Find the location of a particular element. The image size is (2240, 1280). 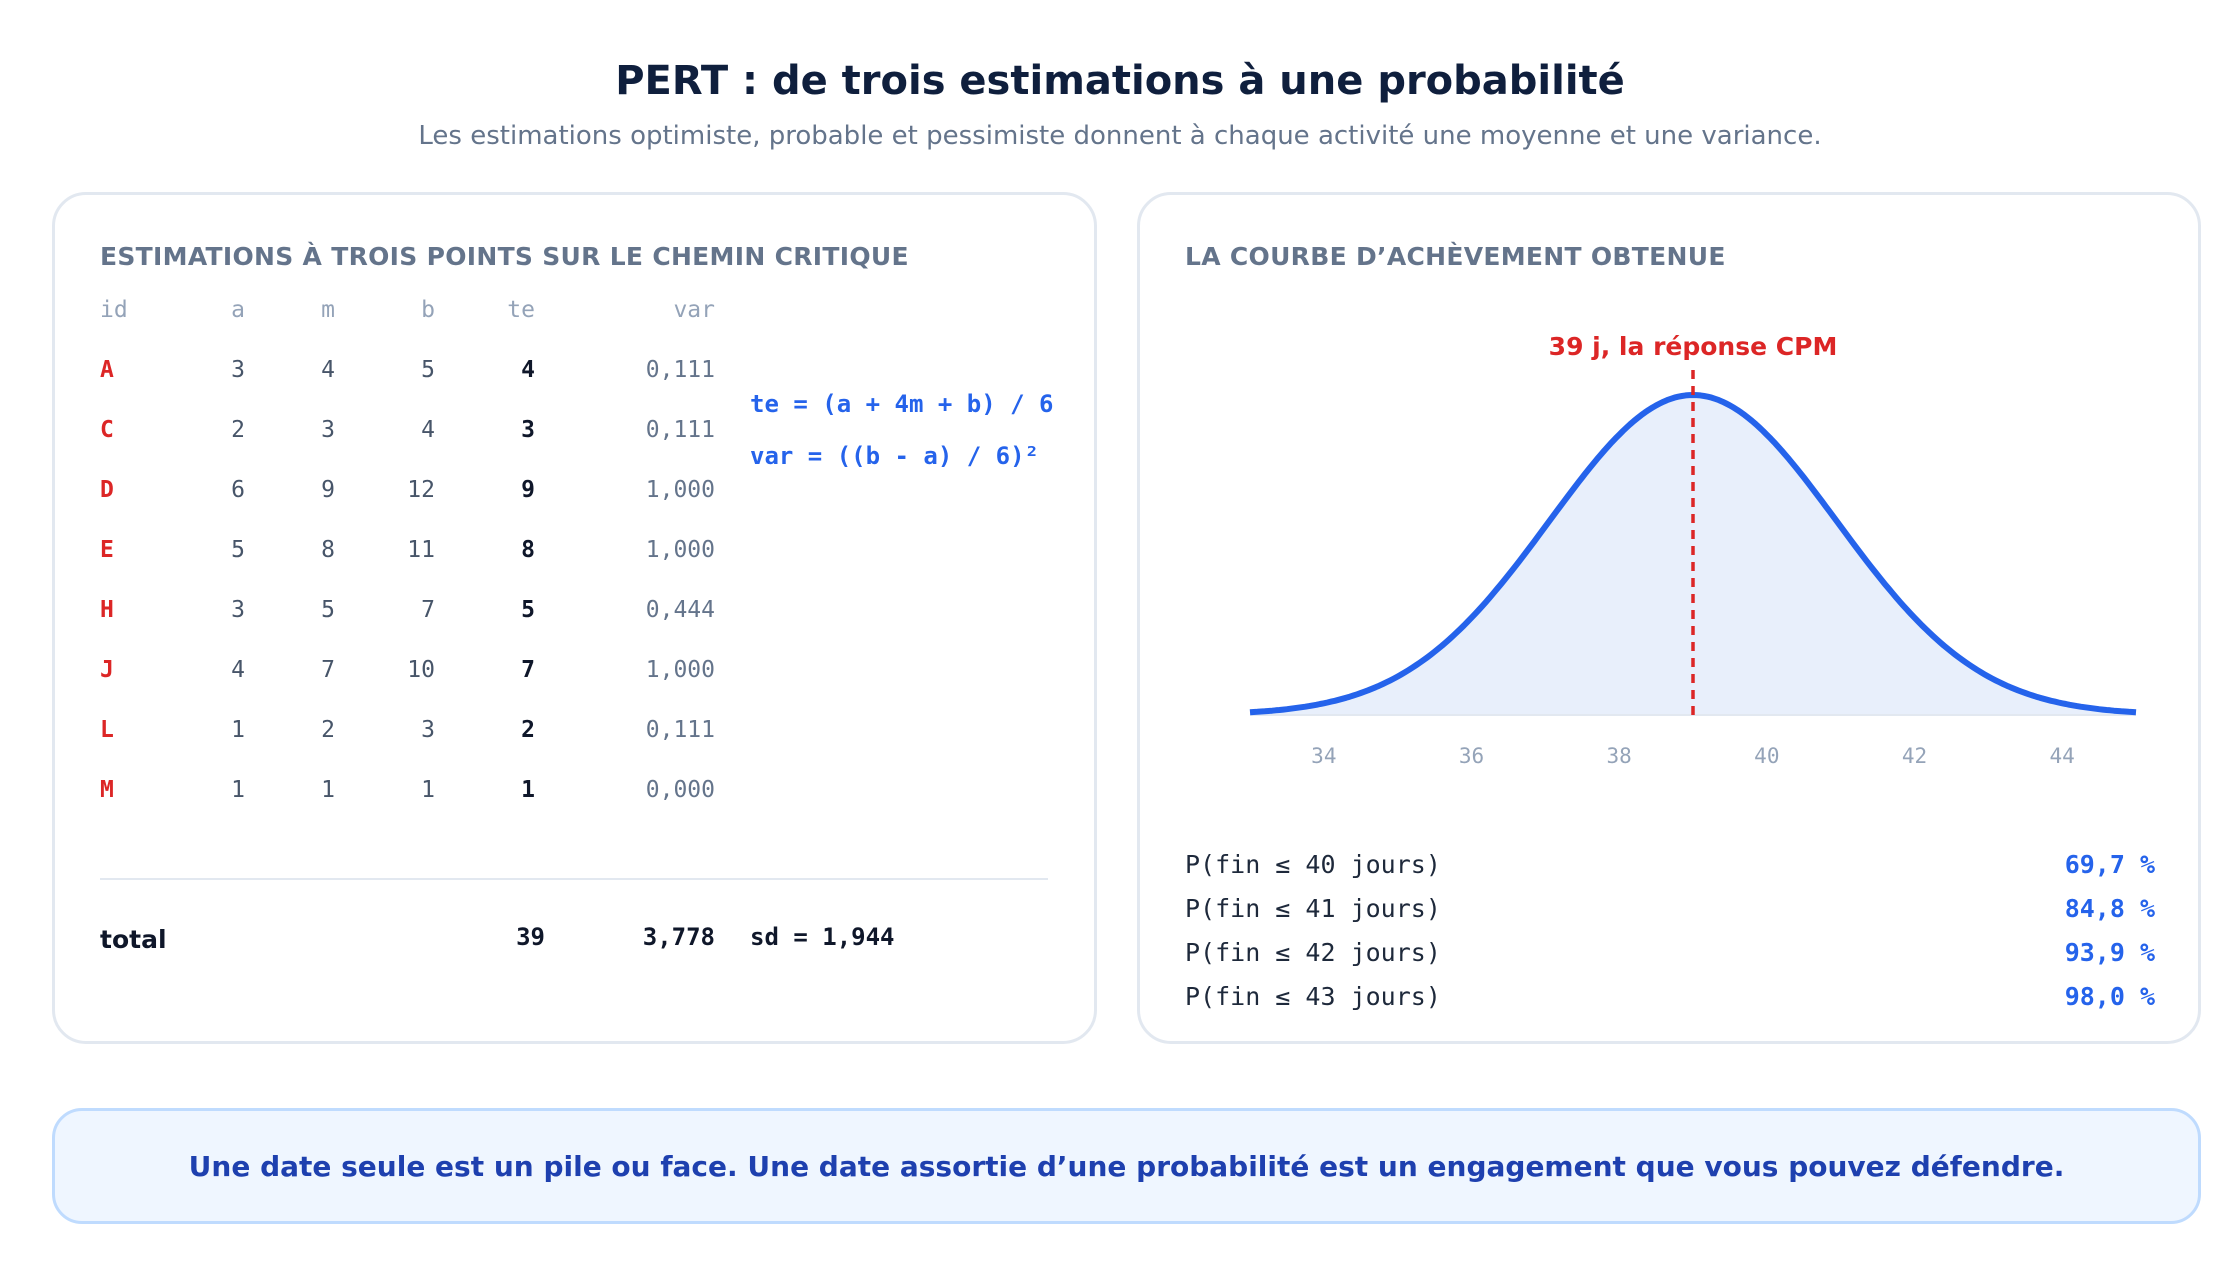

cell-id: D is located at coordinates (107, 490).